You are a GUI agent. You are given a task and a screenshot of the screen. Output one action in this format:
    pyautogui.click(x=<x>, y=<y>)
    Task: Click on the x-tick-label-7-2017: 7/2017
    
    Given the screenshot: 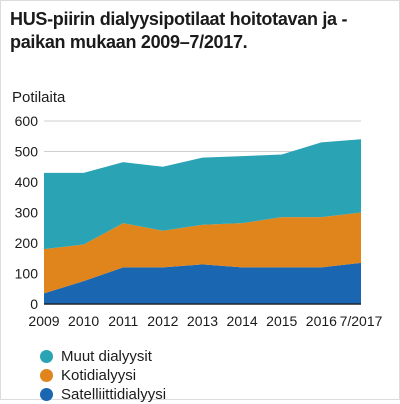 What is the action you would take?
    pyautogui.click(x=361, y=321)
    